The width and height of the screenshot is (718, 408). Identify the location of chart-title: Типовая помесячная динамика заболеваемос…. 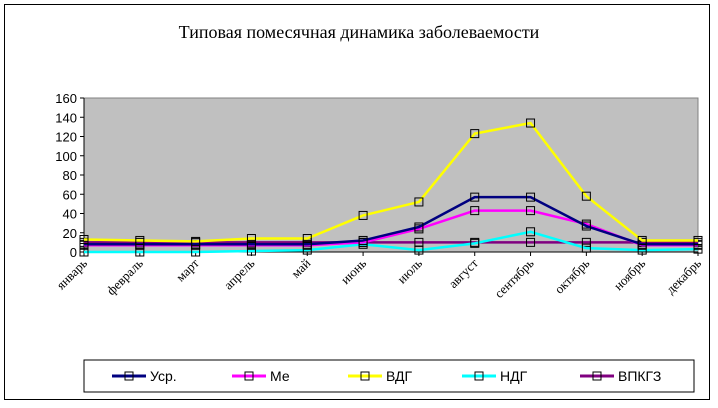
(359, 32).